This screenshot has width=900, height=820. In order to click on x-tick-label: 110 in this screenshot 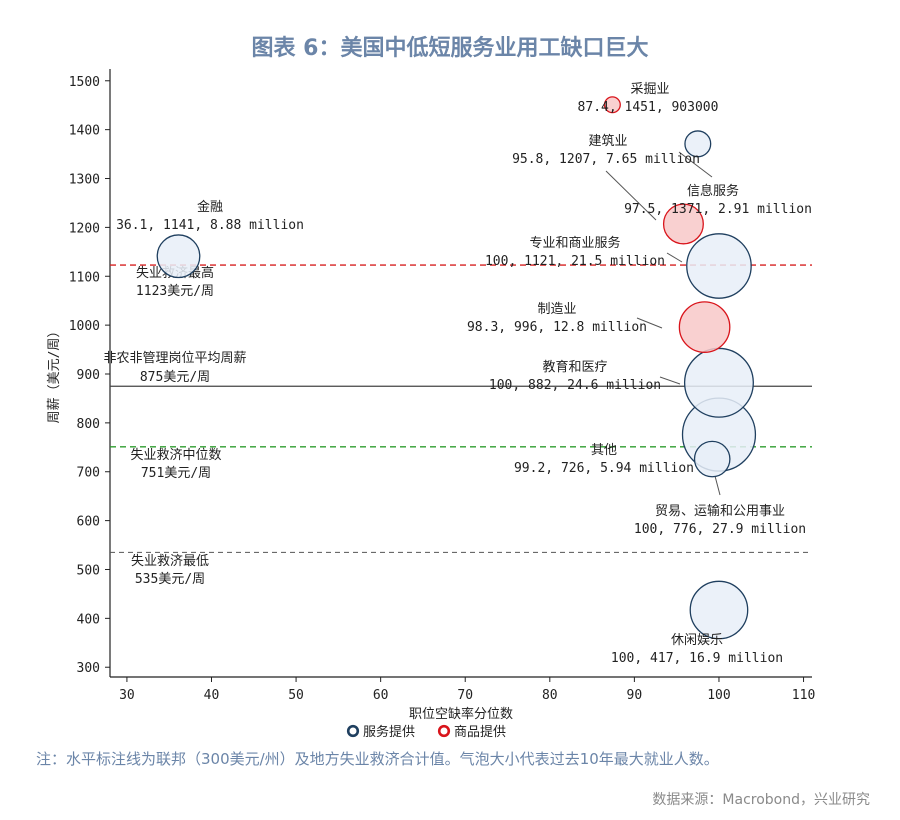, I will do `click(803, 695)`.